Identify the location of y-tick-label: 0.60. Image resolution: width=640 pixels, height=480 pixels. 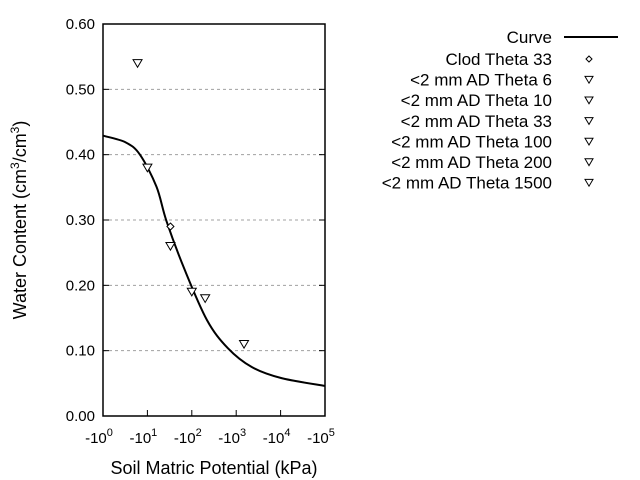
(80, 24).